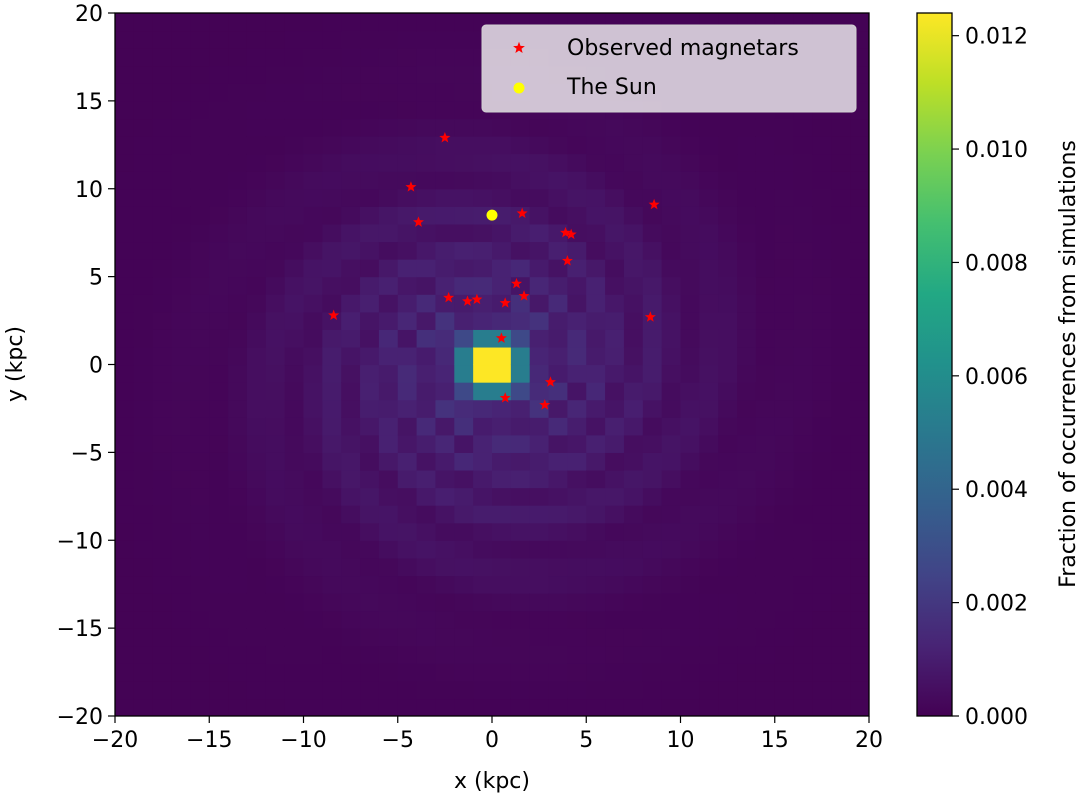 This screenshot has width=1080, height=800. What do you see at coordinates (80, 717) in the screenshot?
I see `y-tick-label: −20` at bounding box center [80, 717].